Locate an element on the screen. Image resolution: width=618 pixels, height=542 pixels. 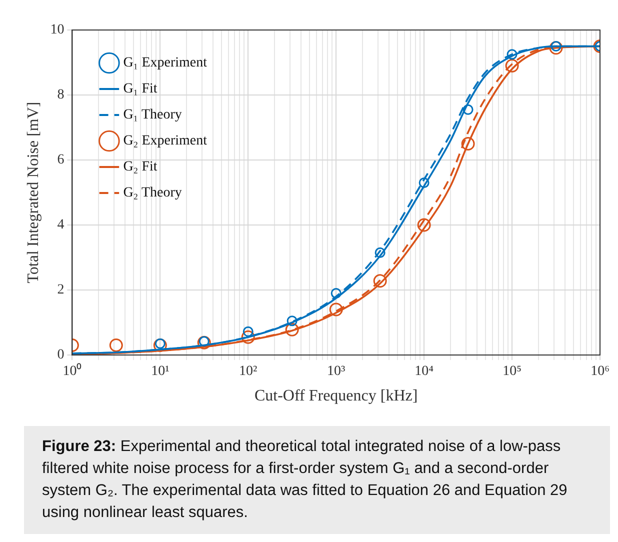
legend-label: G₂ Experiment is located at coordinates (165, 141).